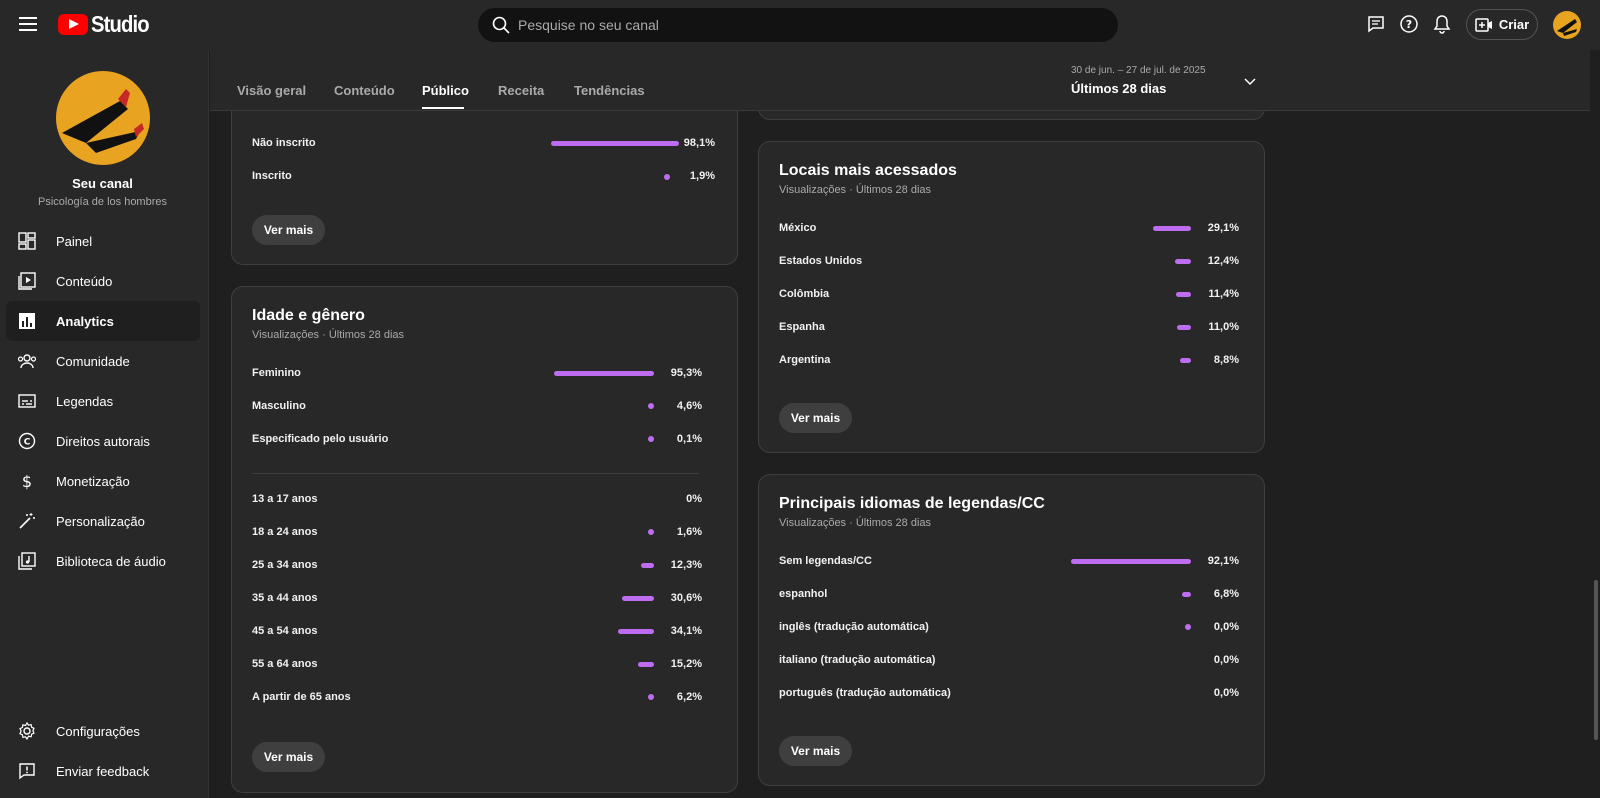 The height and width of the screenshot is (798, 1600). Describe the element at coordinates (98, 731) in the screenshot. I see `sidebar-item-label: Configurações` at that location.